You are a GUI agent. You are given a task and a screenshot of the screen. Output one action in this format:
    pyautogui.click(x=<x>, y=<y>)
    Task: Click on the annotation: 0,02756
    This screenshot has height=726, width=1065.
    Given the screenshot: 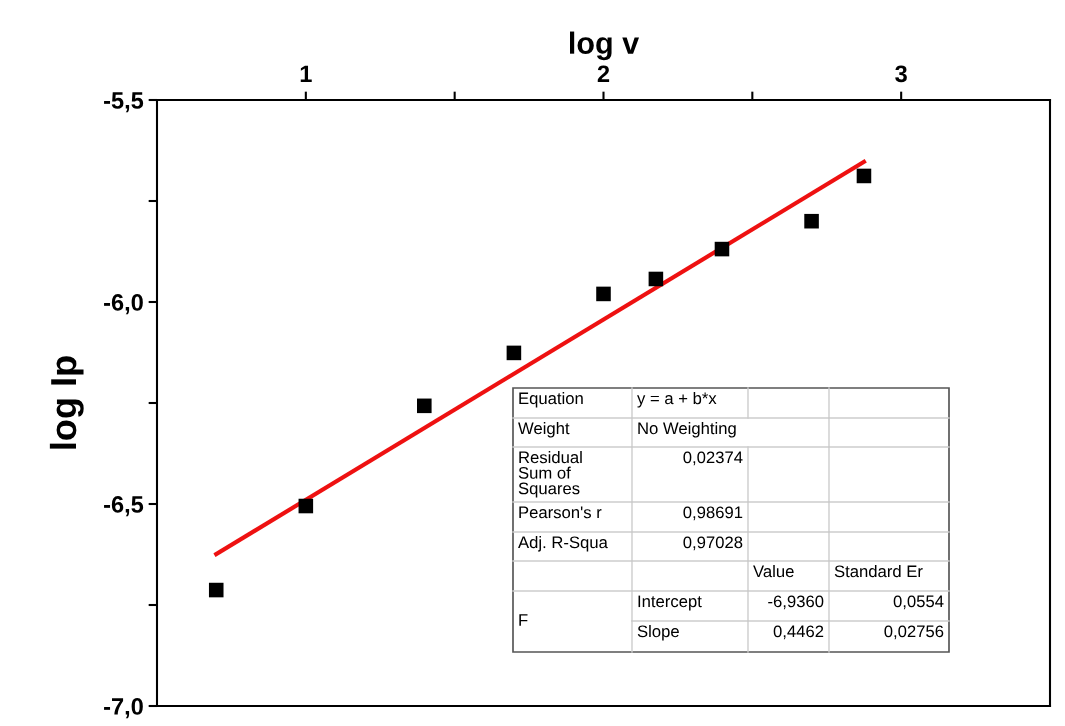 What is the action you would take?
    pyautogui.click(x=914, y=632)
    